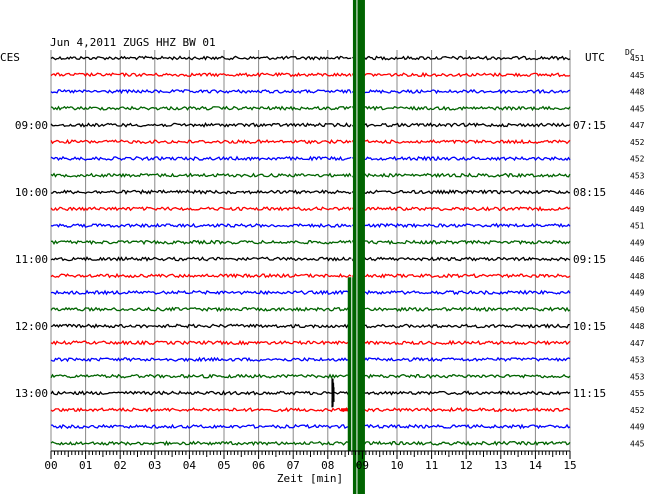 The width and height of the screenshot is (650, 494). I want to click on left-hour-label: 13:00, so click(31, 393).